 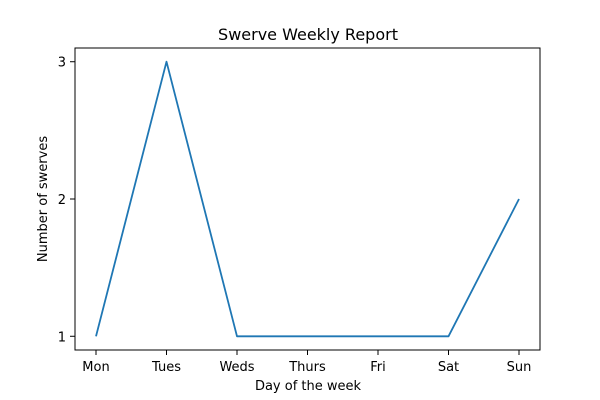 I want to click on chart-title: Swerve Weekly Report, so click(x=308, y=34).